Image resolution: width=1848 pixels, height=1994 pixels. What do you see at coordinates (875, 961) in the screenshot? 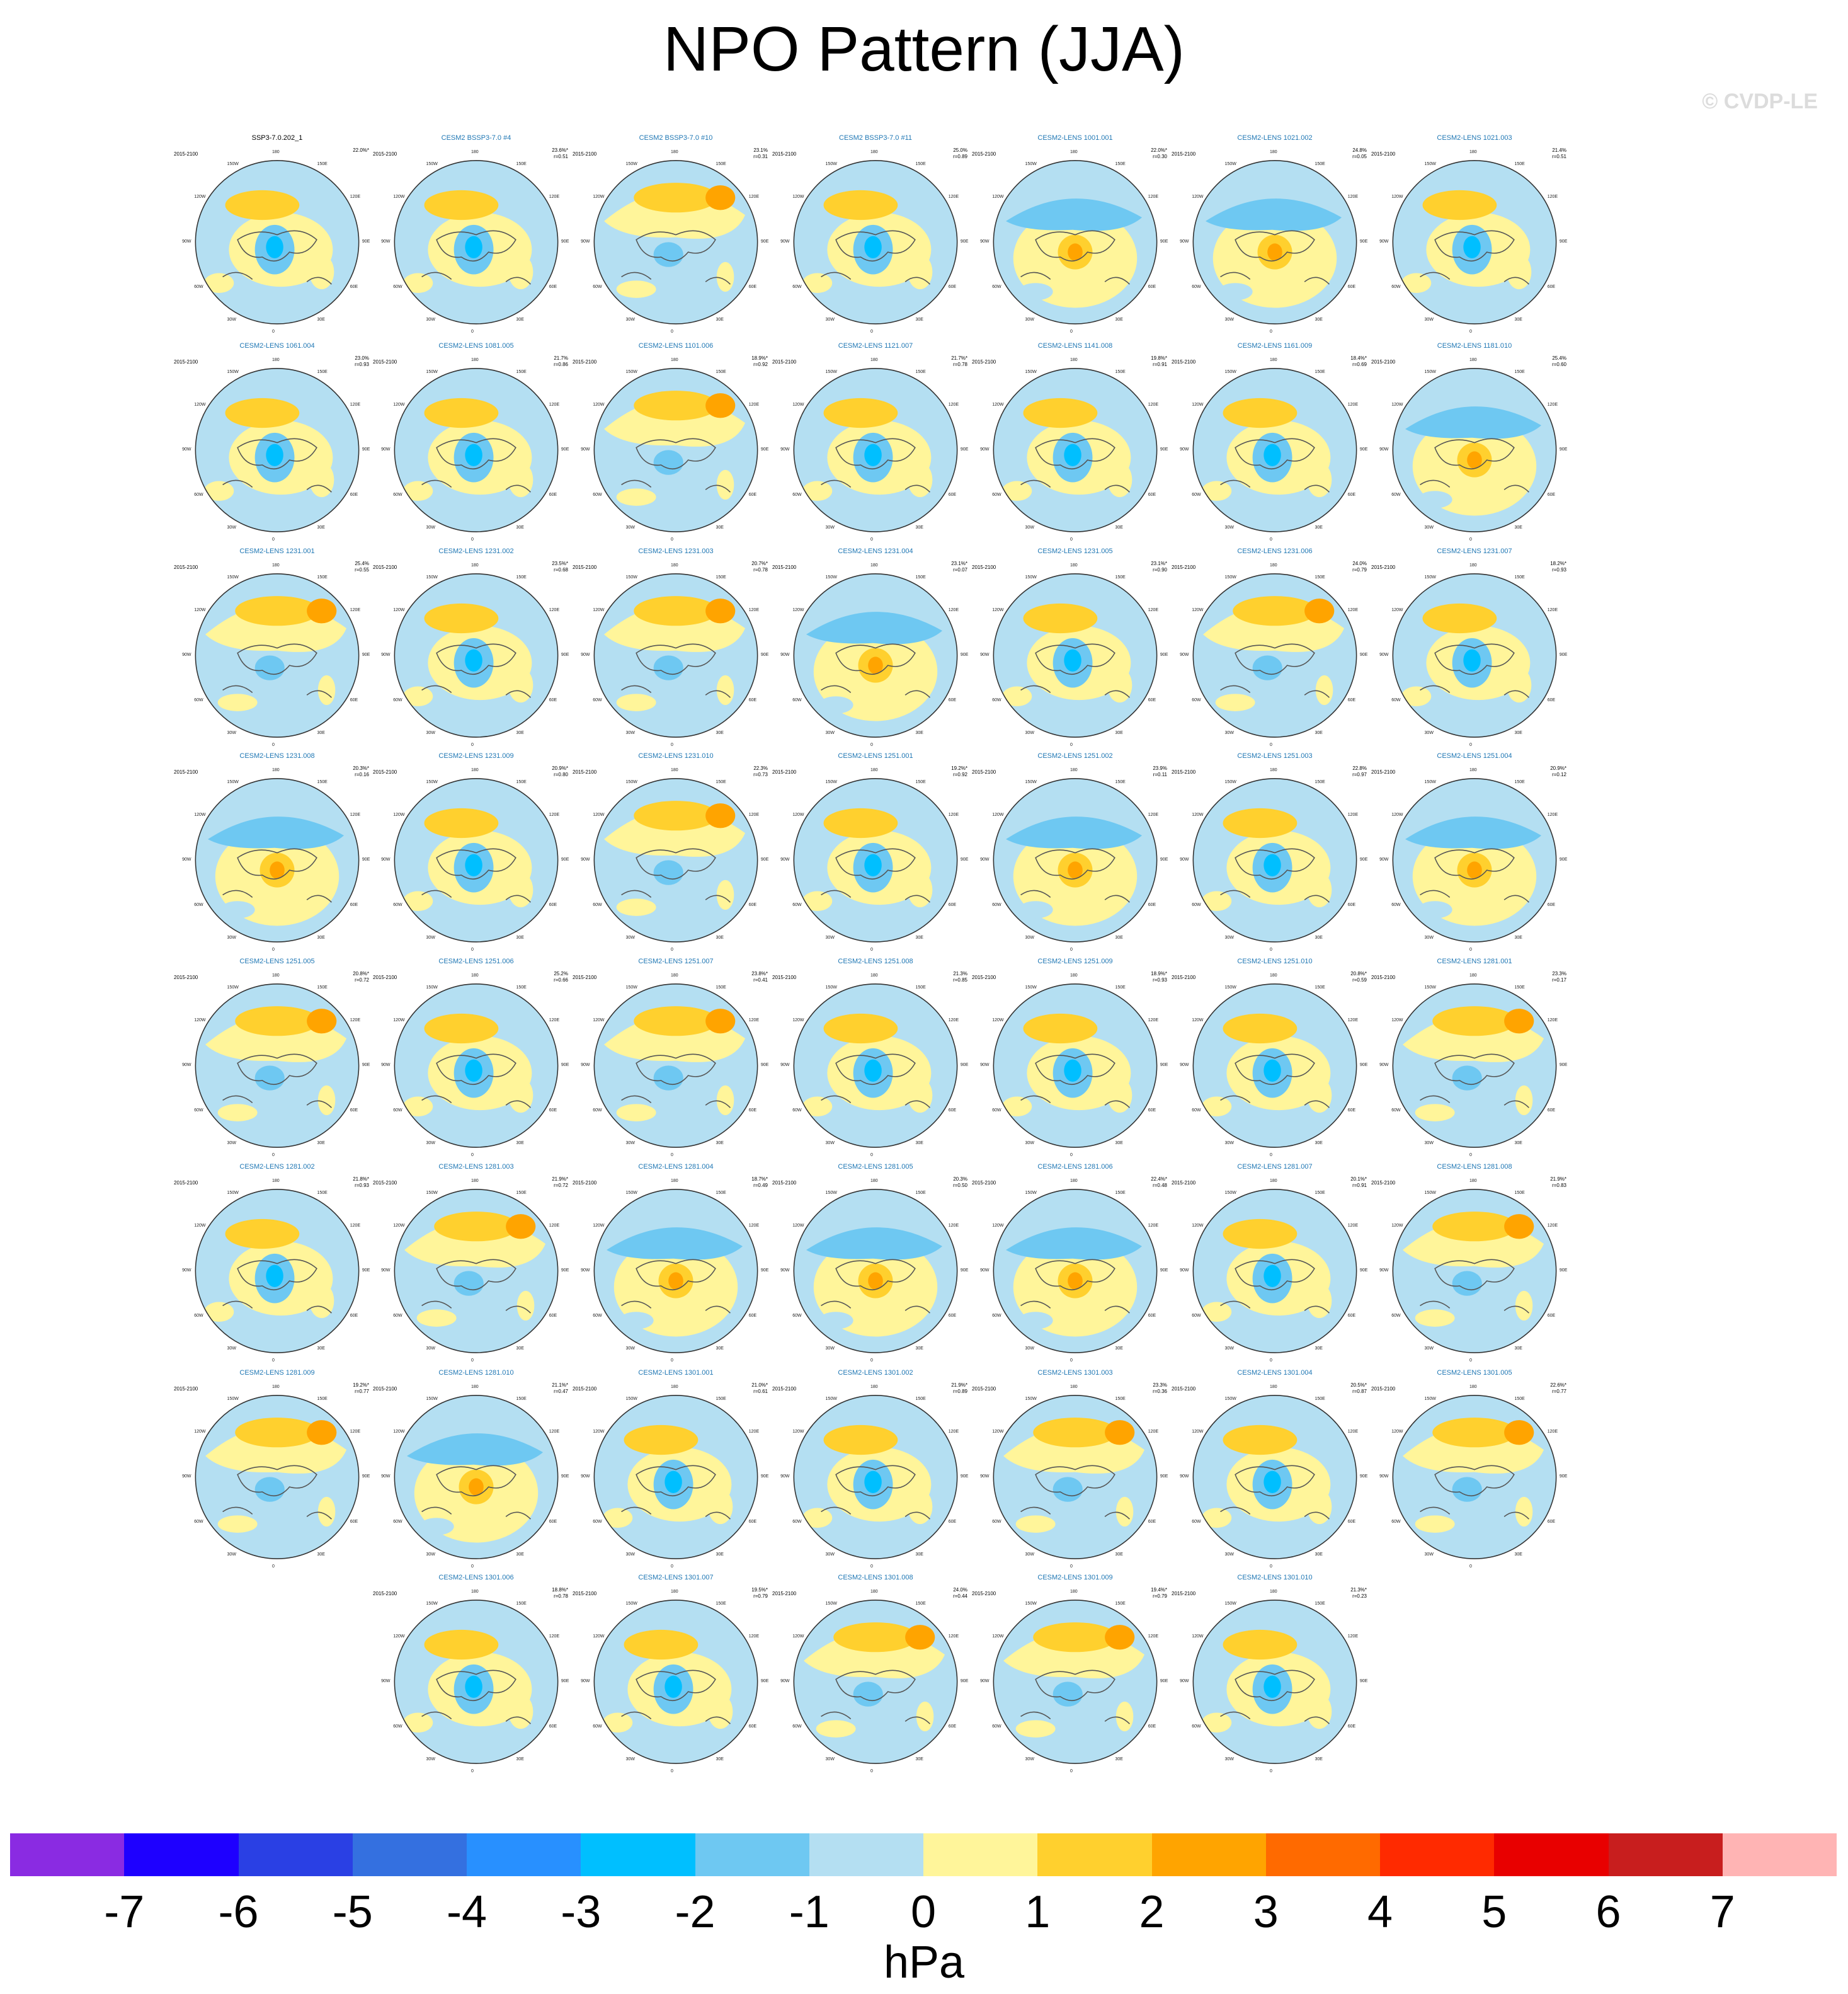
I see `panel-title: CESM2-LENS 1251.008` at bounding box center [875, 961].